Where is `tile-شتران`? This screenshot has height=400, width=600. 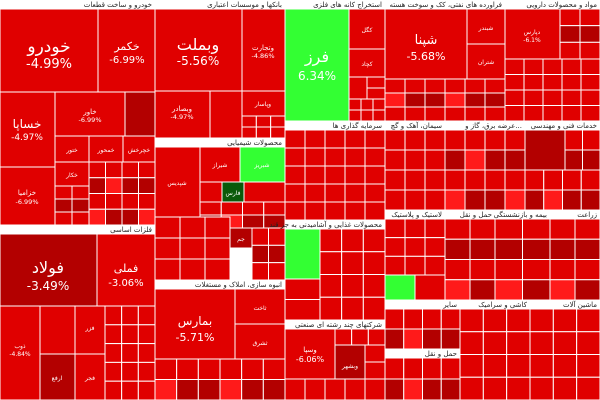 tile-شتران is located at coordinates (486, 61).